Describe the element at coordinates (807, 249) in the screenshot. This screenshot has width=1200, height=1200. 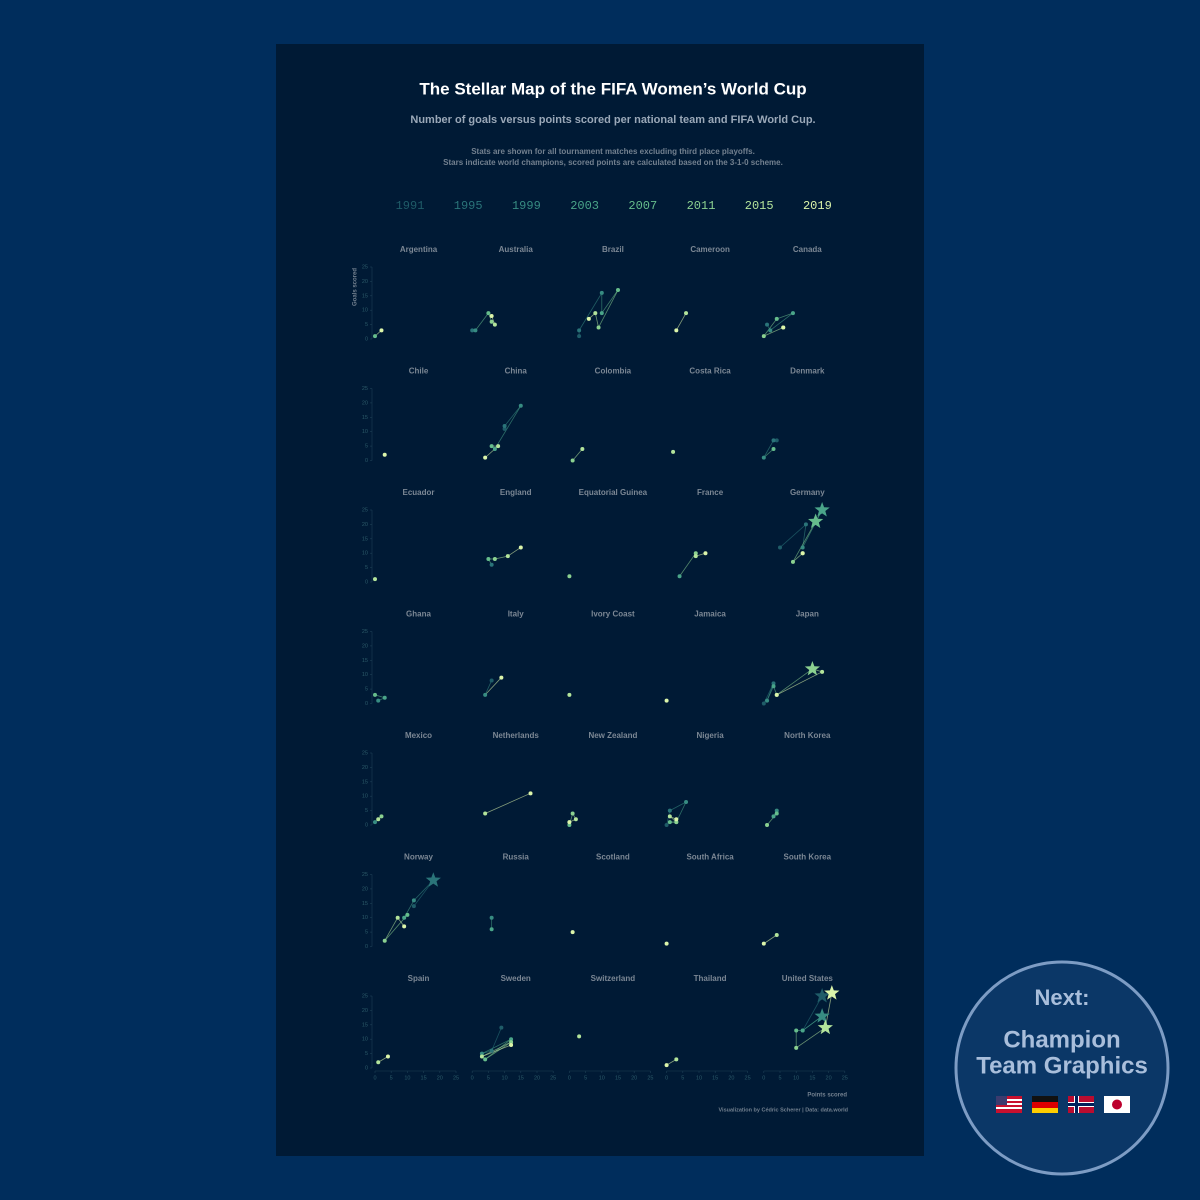
I see `panel-title: Canada` at that location.